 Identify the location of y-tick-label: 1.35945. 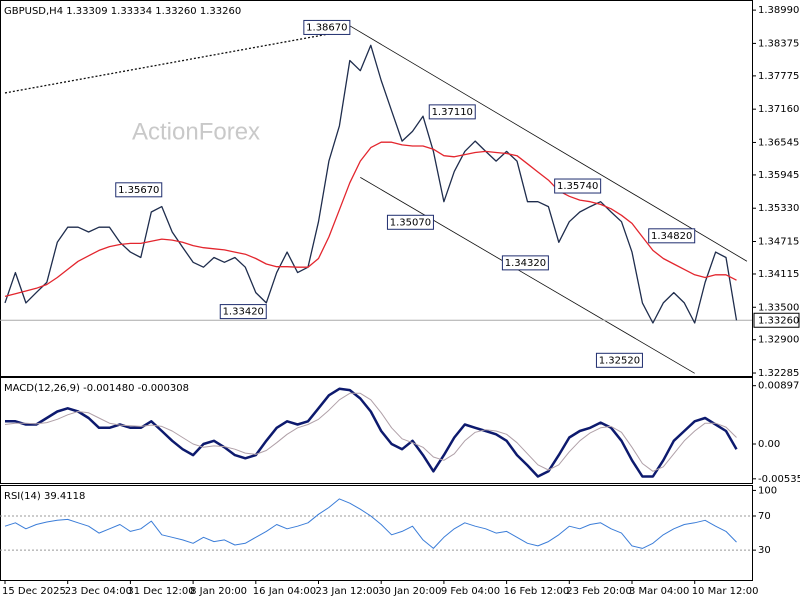
(778, 175).